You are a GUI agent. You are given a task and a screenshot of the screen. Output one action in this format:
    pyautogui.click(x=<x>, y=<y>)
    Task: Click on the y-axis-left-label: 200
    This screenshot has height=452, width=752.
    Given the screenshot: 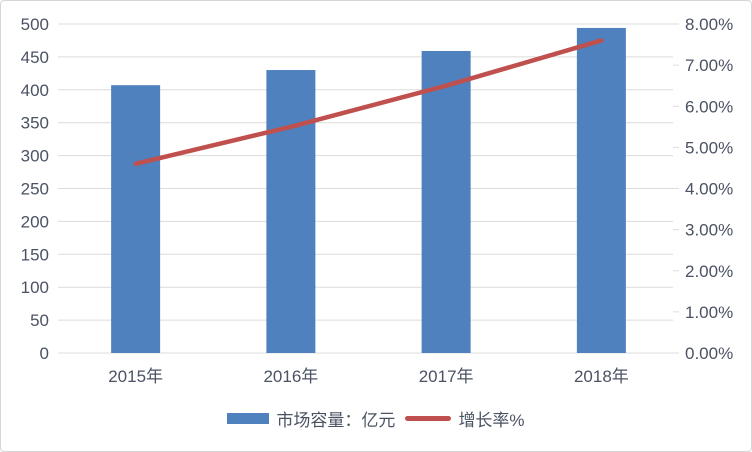 What is the action you would take?
    pyautogui.click(x=35, y=221)
    